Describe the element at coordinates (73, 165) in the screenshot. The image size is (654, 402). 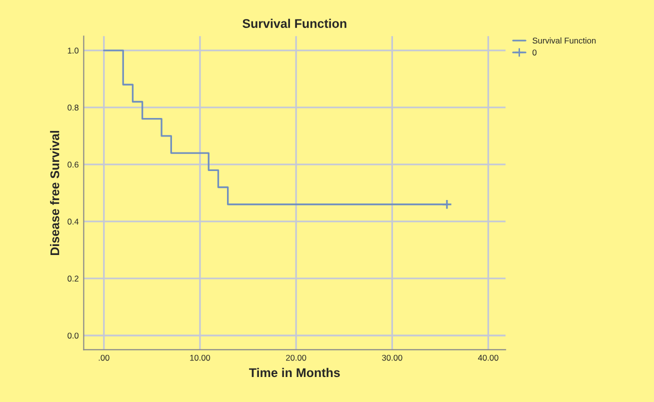
I see `y-tick-label: 0.6` at that location.